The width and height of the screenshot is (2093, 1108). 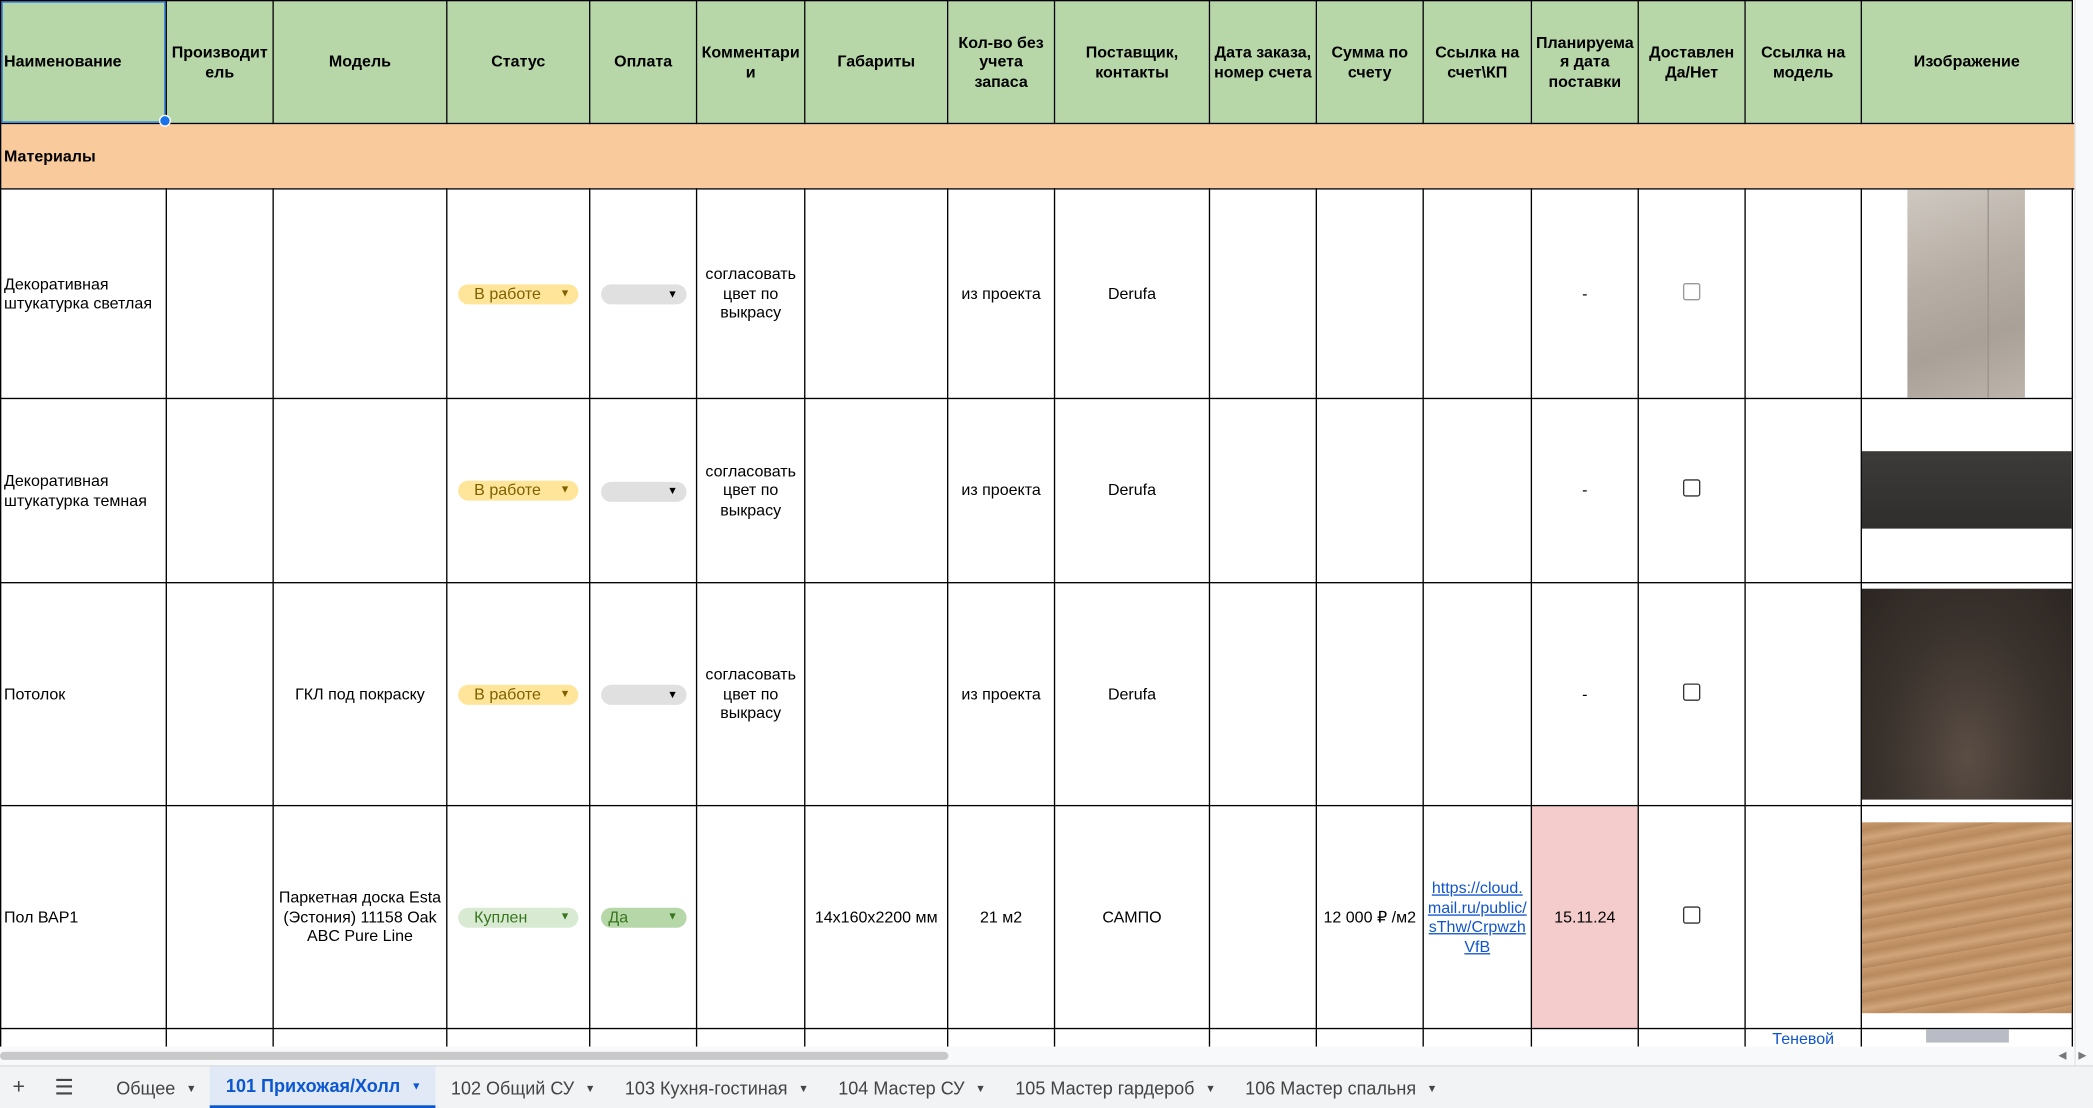 What do you see at coordinates (360, 694) in the screenshot?
I see `cell-model: ГКЛ под покраску` at bounding box center [360, 694].